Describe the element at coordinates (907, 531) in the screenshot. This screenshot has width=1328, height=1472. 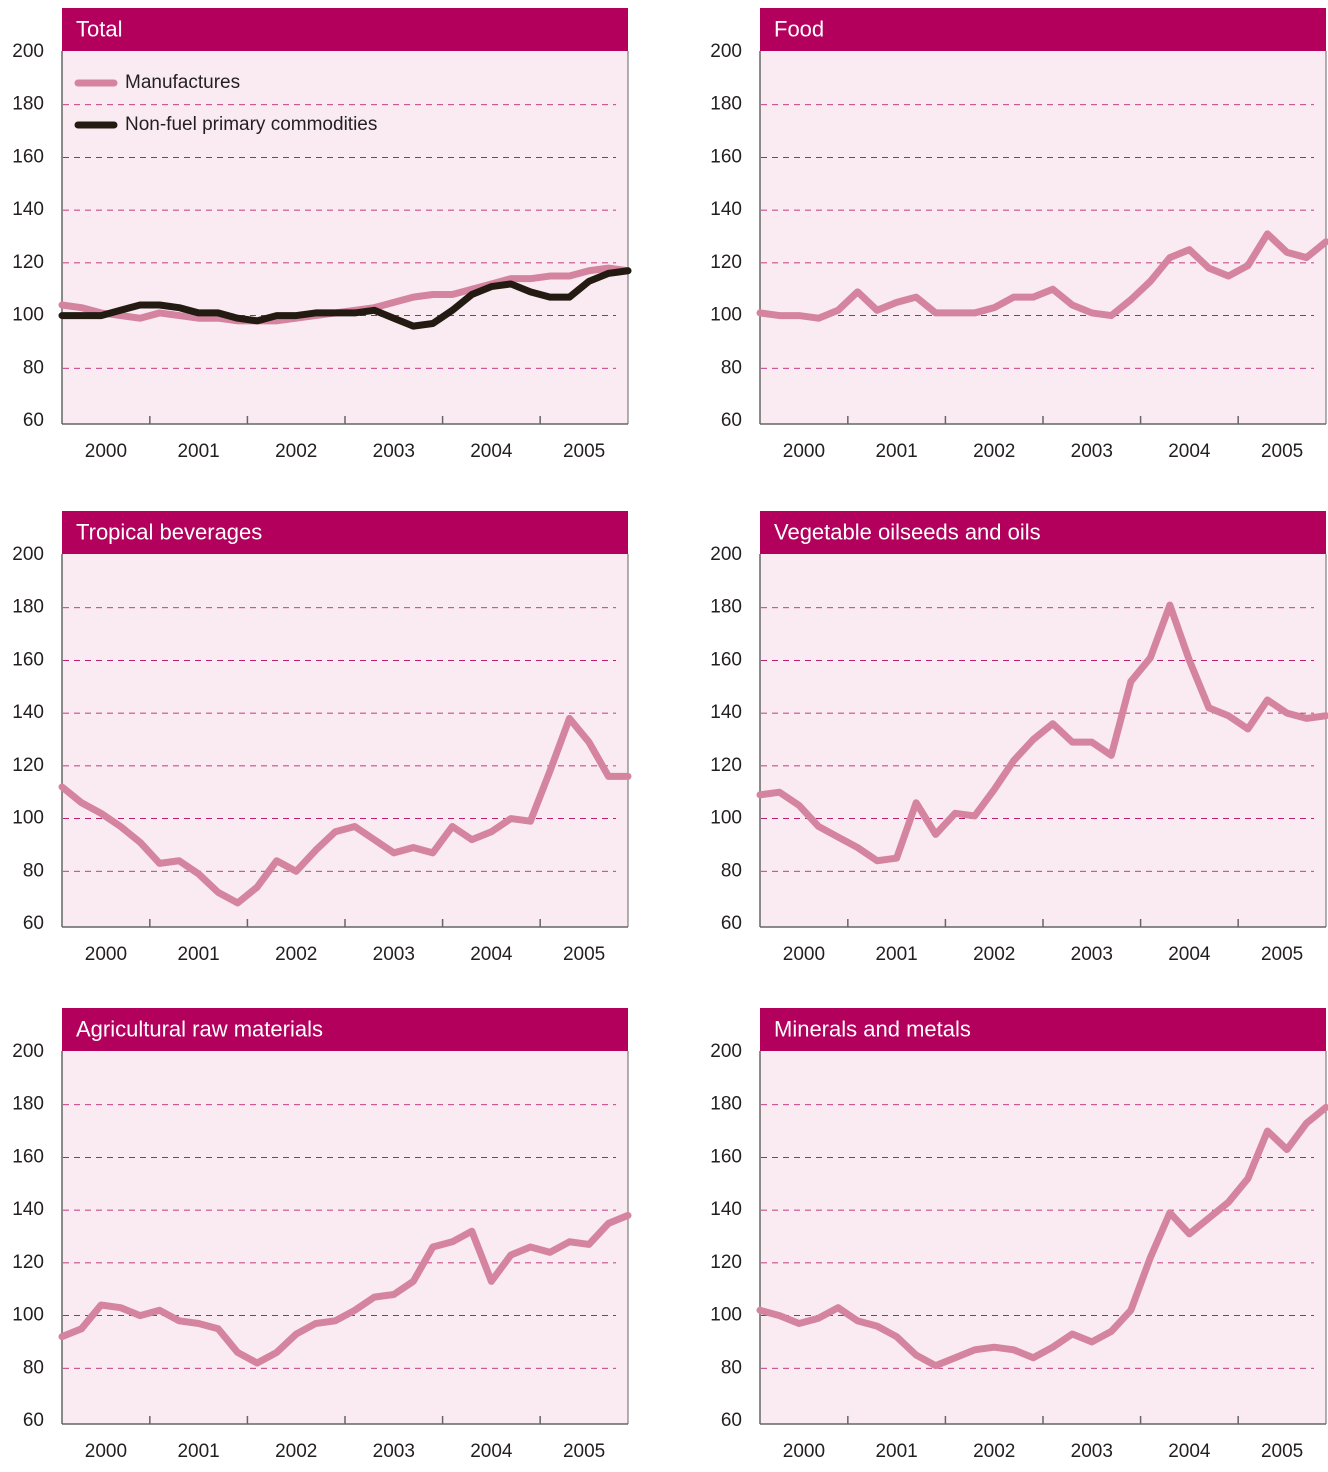
I see `panel-title: Vegetable oilseeds and oils` at that location.